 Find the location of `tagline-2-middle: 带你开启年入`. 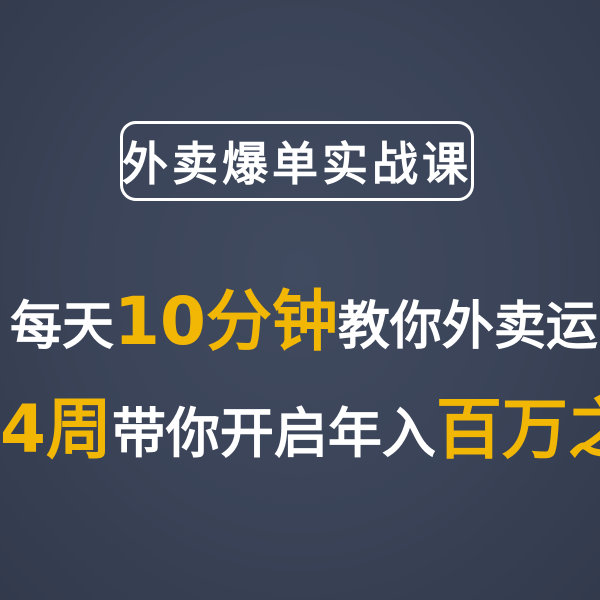

tagline-2-middle: 带你开启年入 is located at coordinates (273, 433).